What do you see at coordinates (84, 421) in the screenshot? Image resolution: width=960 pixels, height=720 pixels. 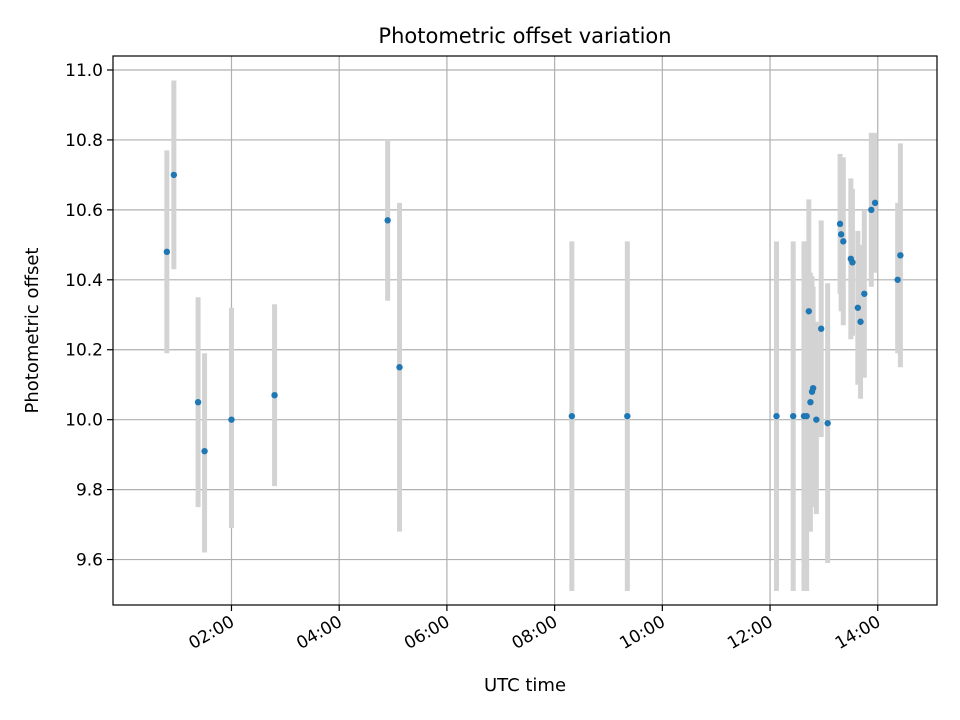 I see `y-tick-label: 10.0` at bounding box center [84, 421].